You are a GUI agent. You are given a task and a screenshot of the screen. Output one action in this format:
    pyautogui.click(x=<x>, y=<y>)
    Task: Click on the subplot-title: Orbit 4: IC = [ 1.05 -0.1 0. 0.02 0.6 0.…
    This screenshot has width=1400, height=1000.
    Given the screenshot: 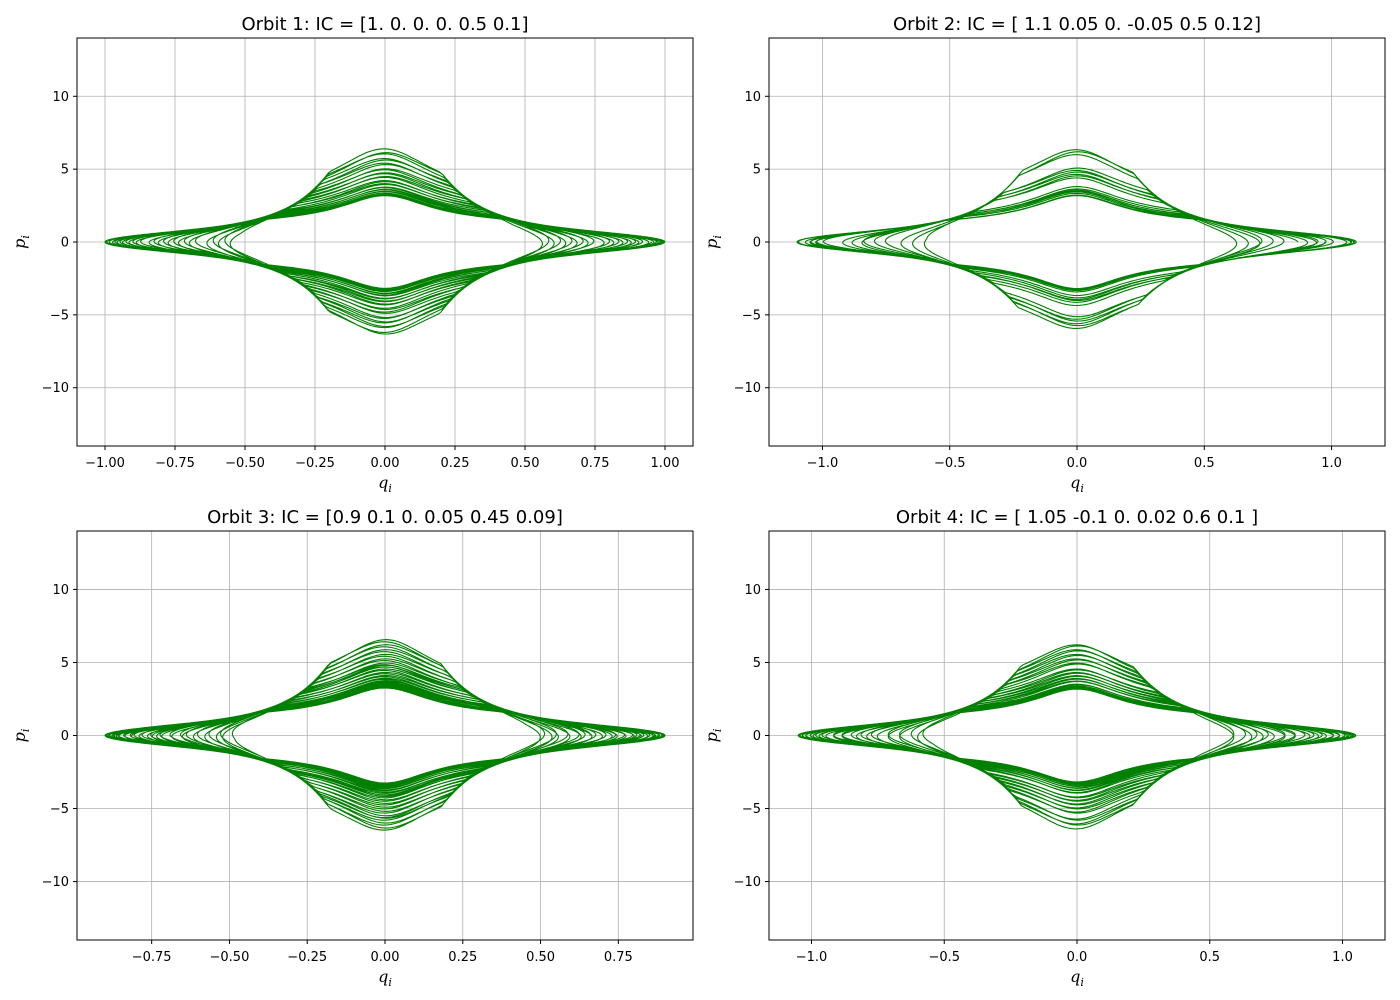 What is the action you would take?
    pyautogui.click(x=1077, y=517)
    